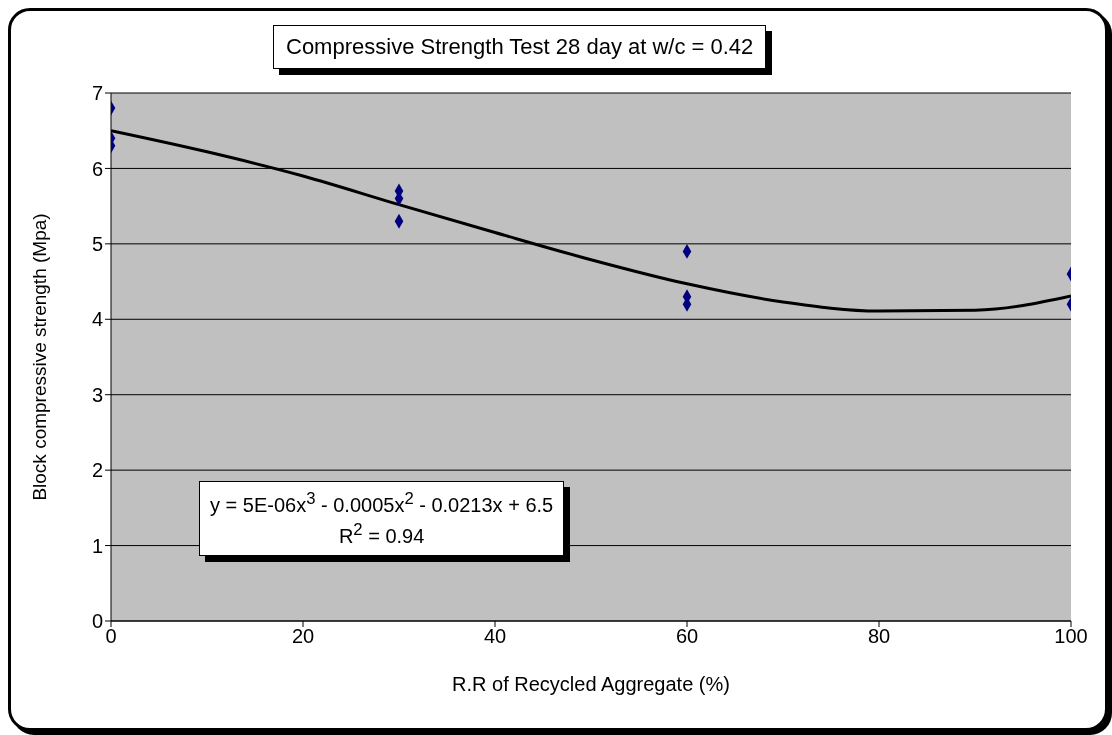  What do you see at coordinates (97, 545) in the screenshot?
I see `y-tick-label: 1` at bounding box center [97, 545].